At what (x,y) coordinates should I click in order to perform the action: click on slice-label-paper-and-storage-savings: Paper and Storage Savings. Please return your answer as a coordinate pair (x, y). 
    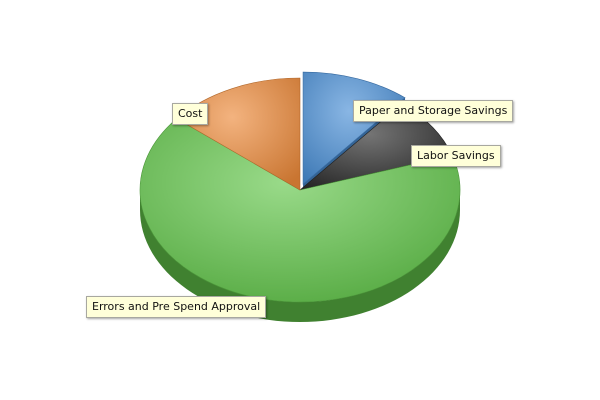
    Looking at the image, I should click on (433, 111).